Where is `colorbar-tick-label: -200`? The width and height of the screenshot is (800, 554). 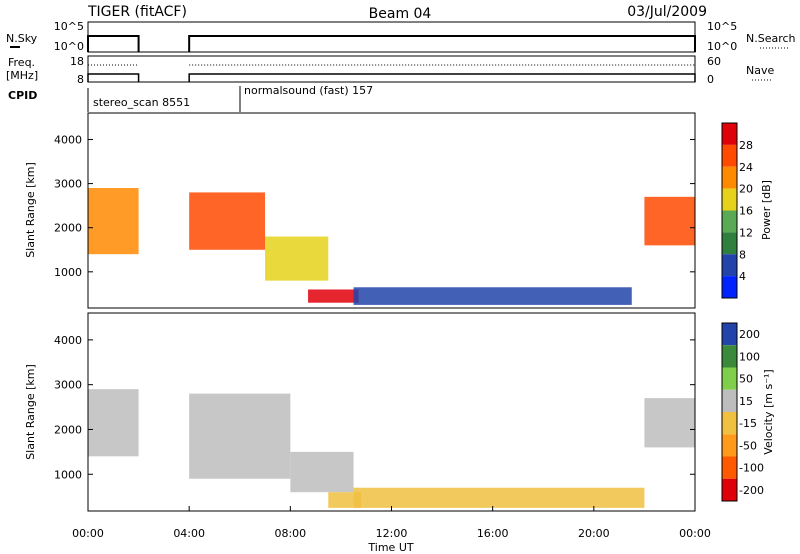
colorbar-tick-label: -200 is located at coordinates (751, 490).